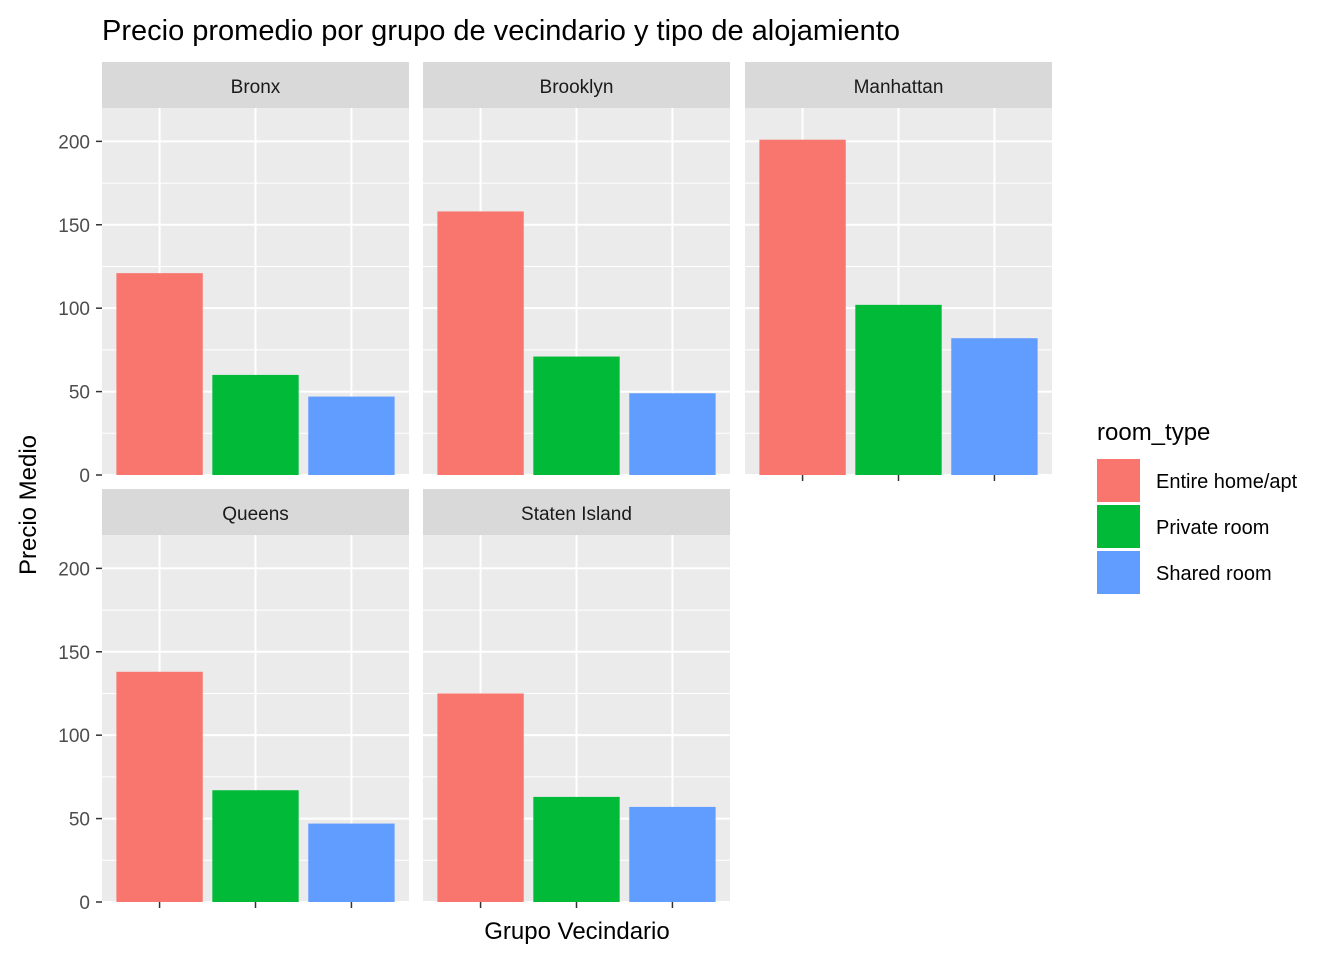 Image resolution: width=1344 pixels, height=960 pixels. What do you see at coordinates (255, 846) in the screenshot?
I see `bar-queens-private-room` at bounding box center [255, 846].